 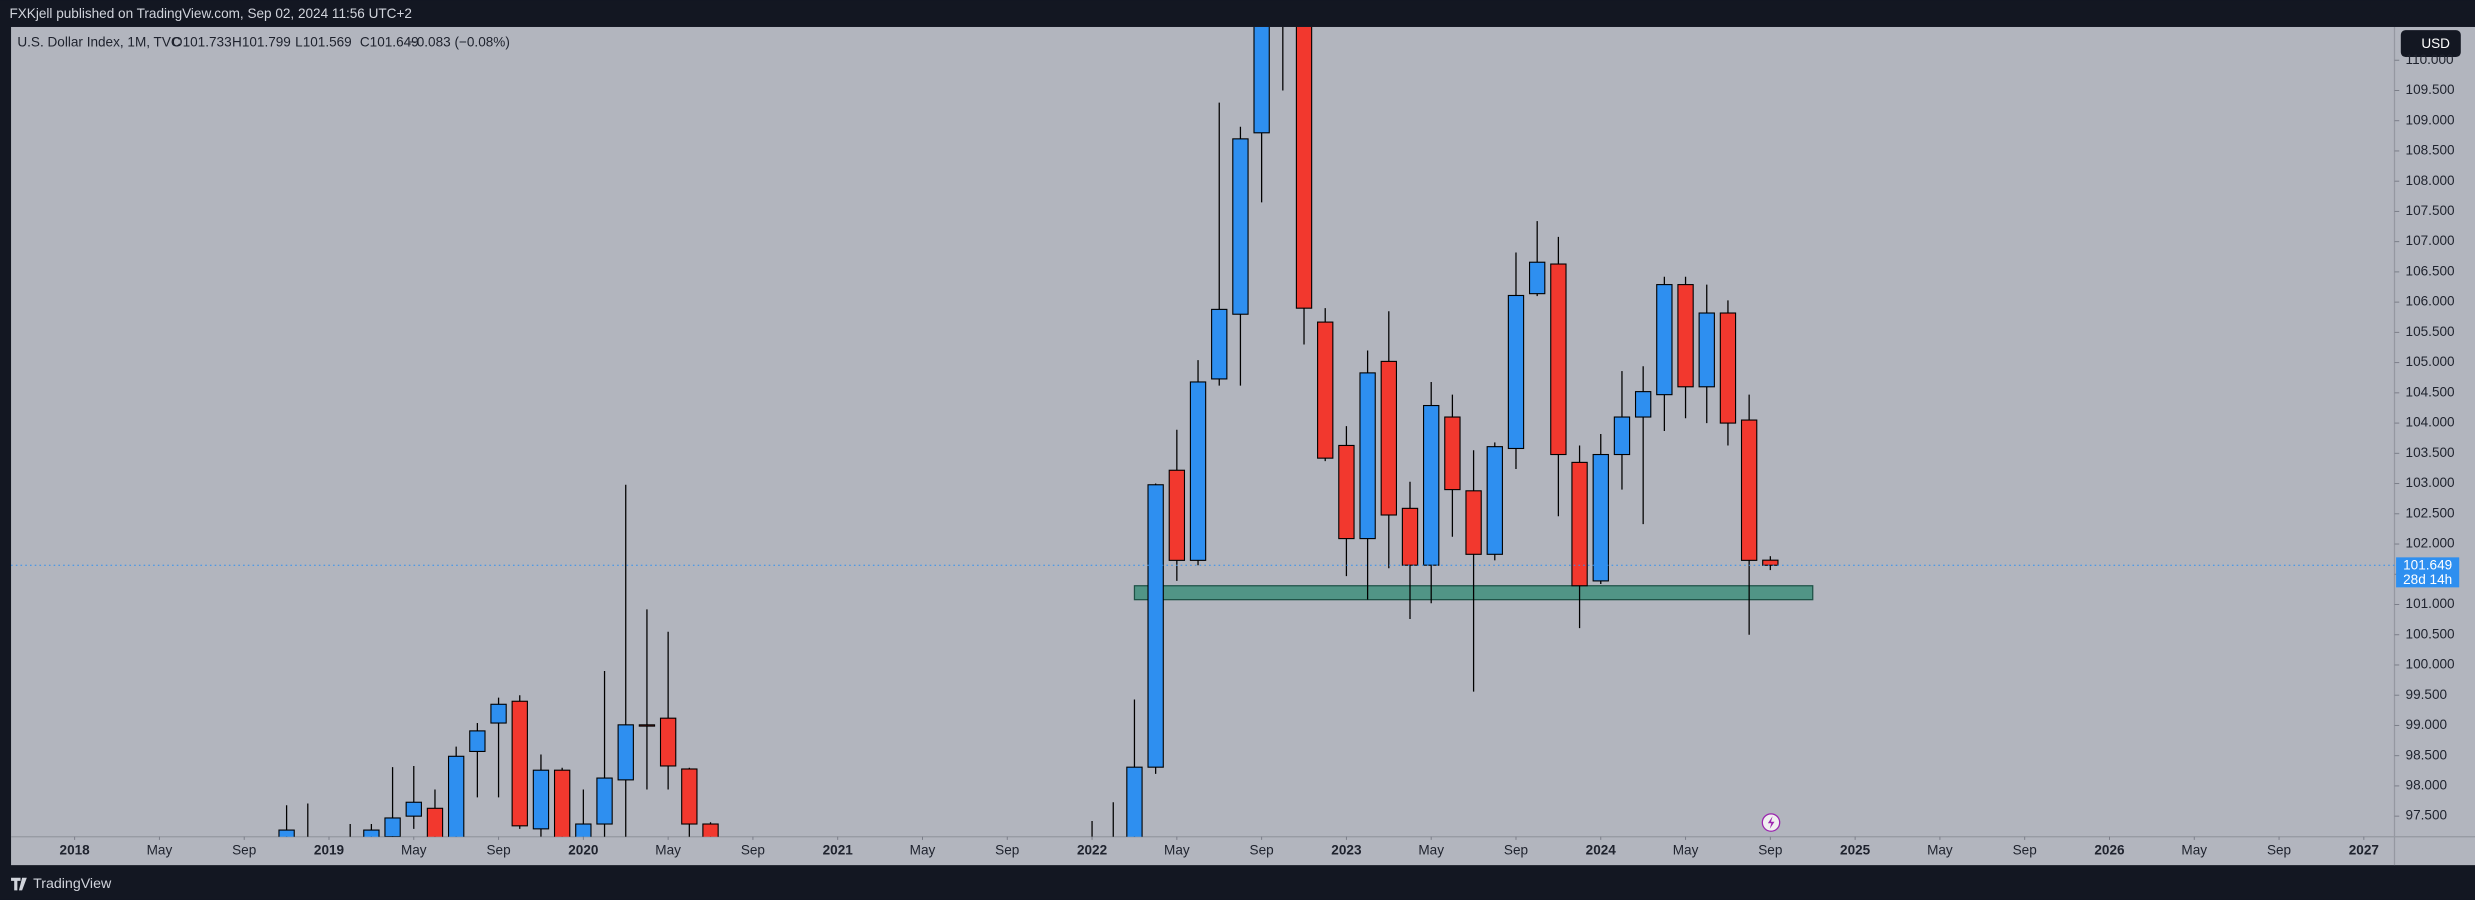 I want to click on y-tick-label: 98.000, so click(x=2427, y=784).